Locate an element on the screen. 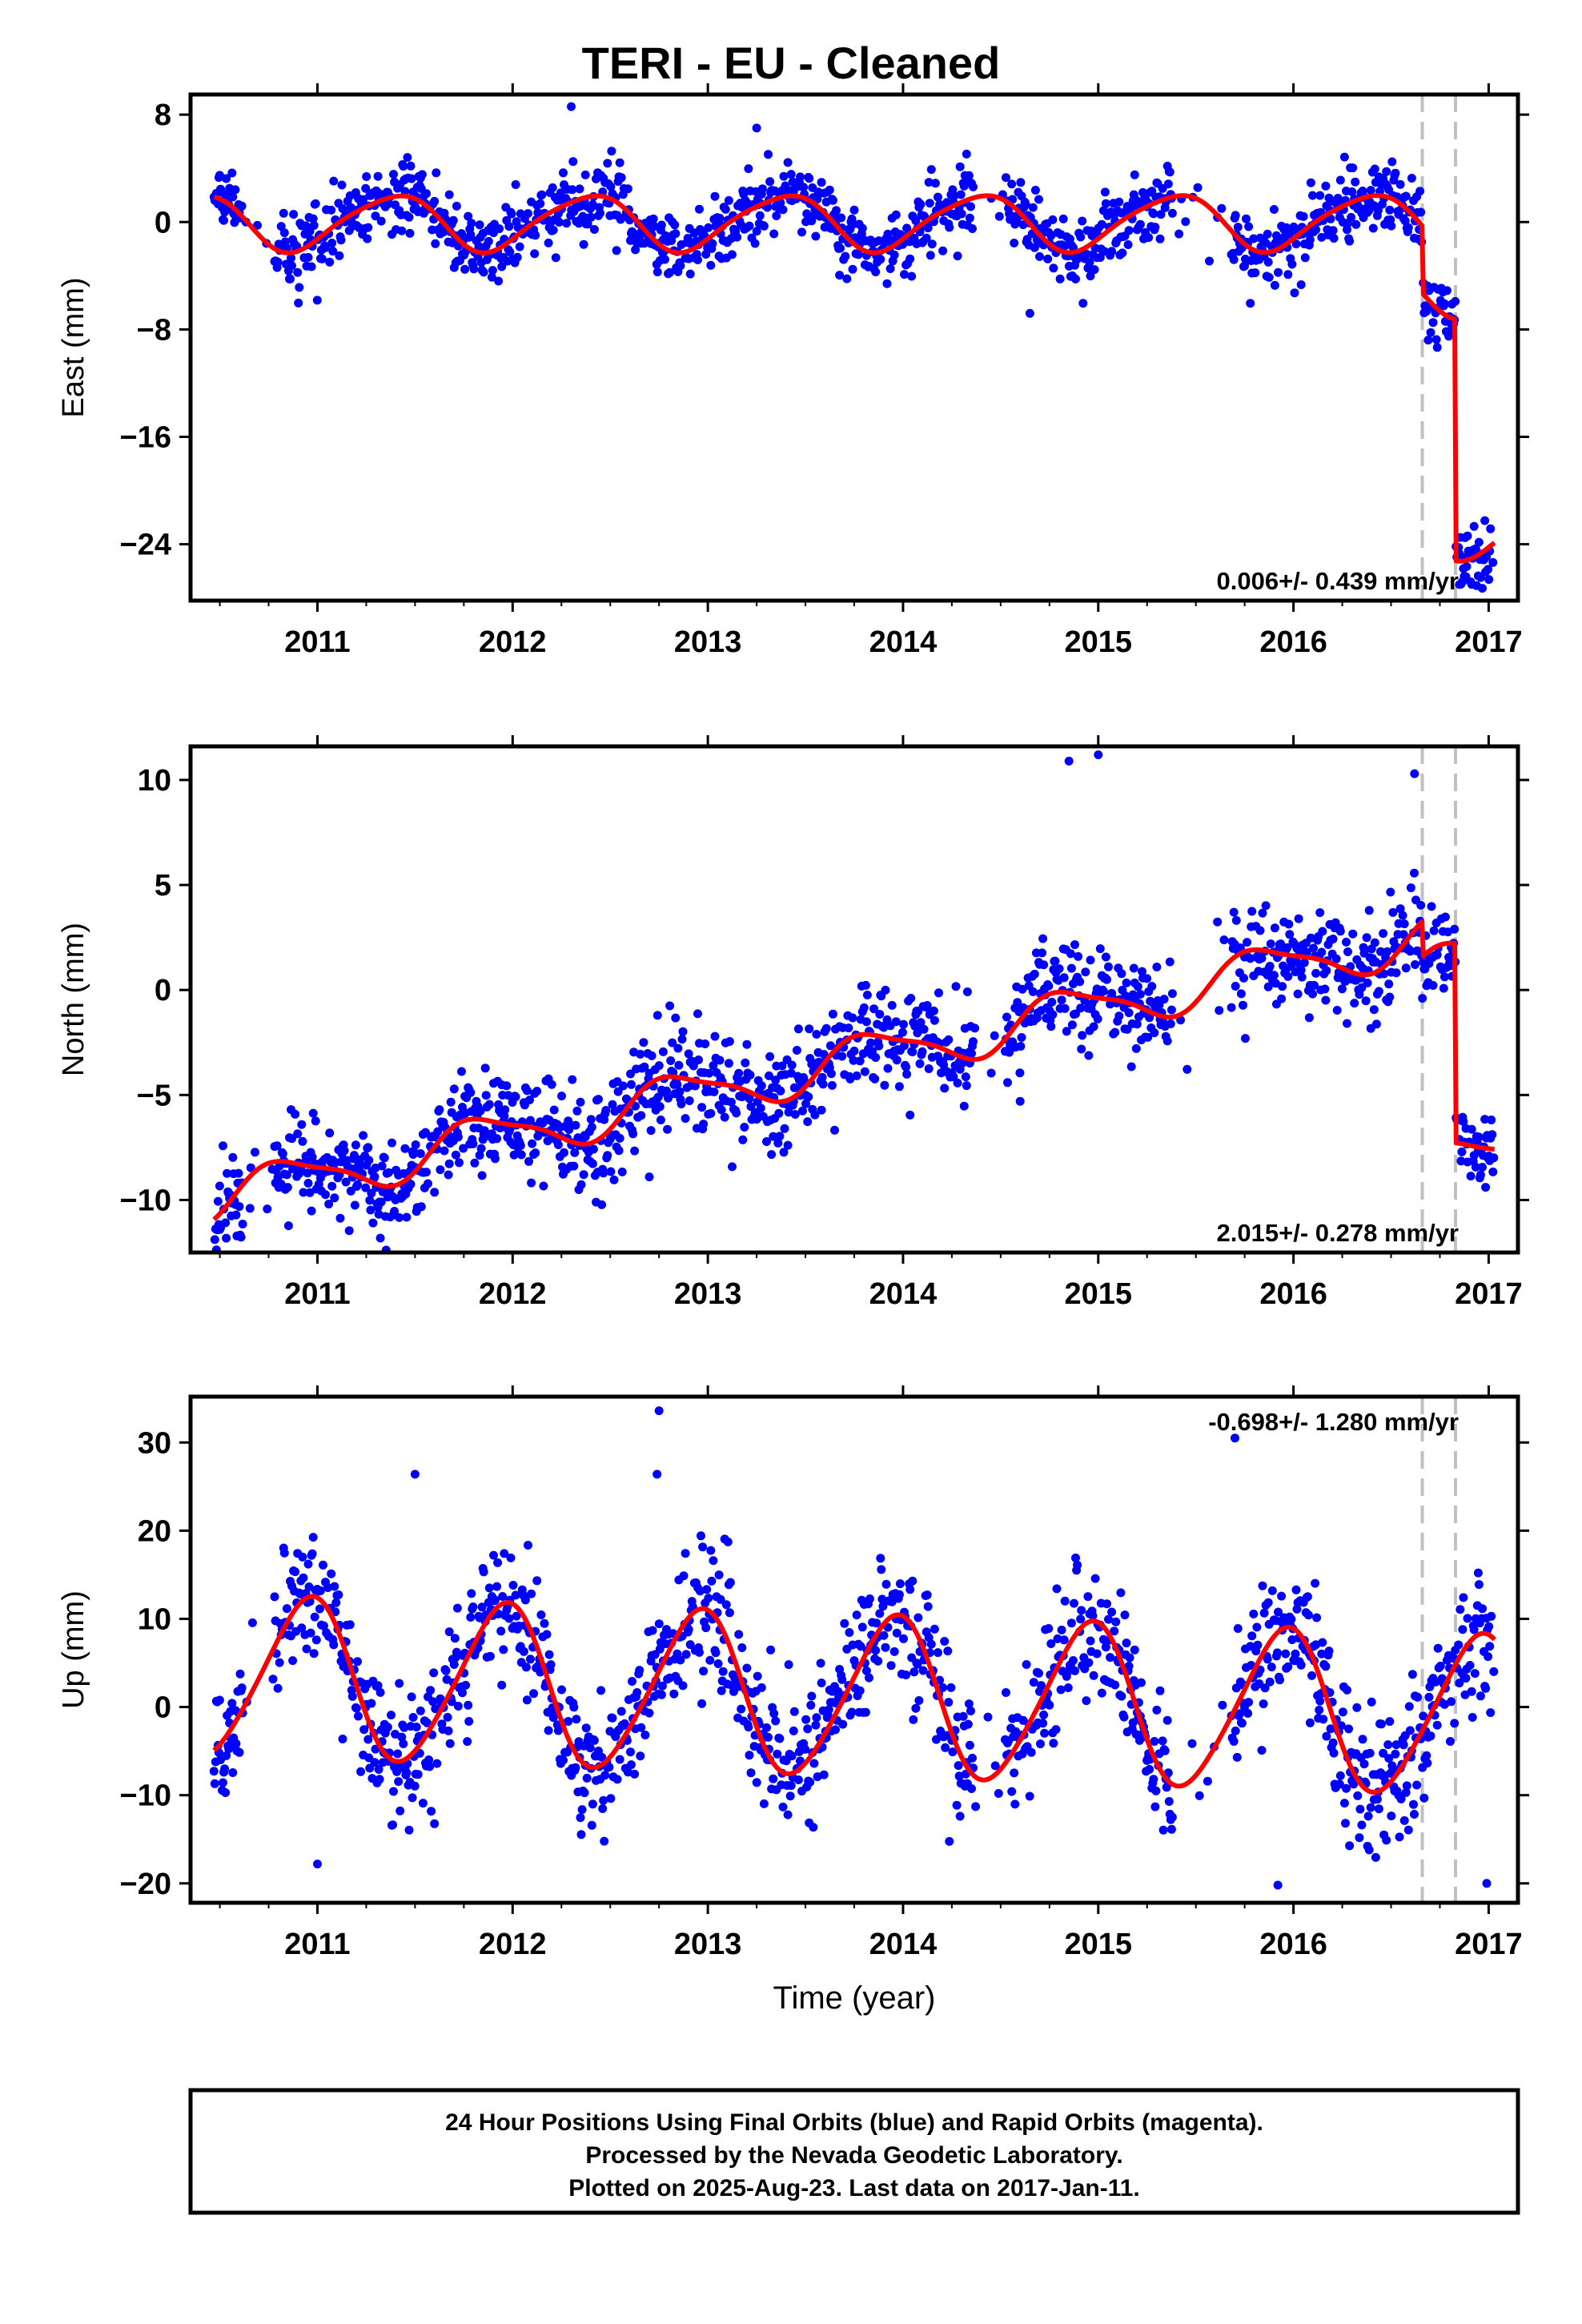  up-y-tick-label: 0 is located at coordinates (163, 1708).